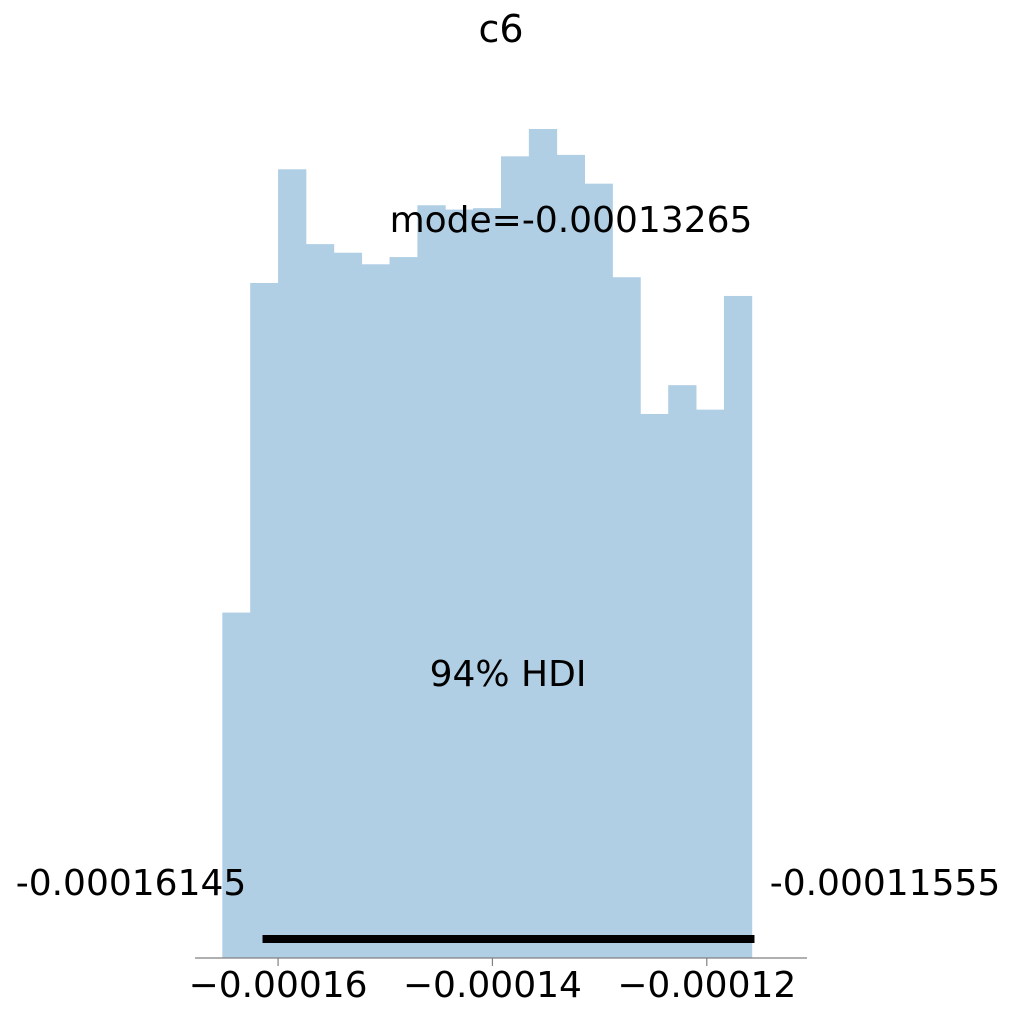 This screenshot has height=1011, width=1017. Describe the element at coordinates (571, 220) in the screenshot. I see `mode-label: mode=-0.00013265` at that location.